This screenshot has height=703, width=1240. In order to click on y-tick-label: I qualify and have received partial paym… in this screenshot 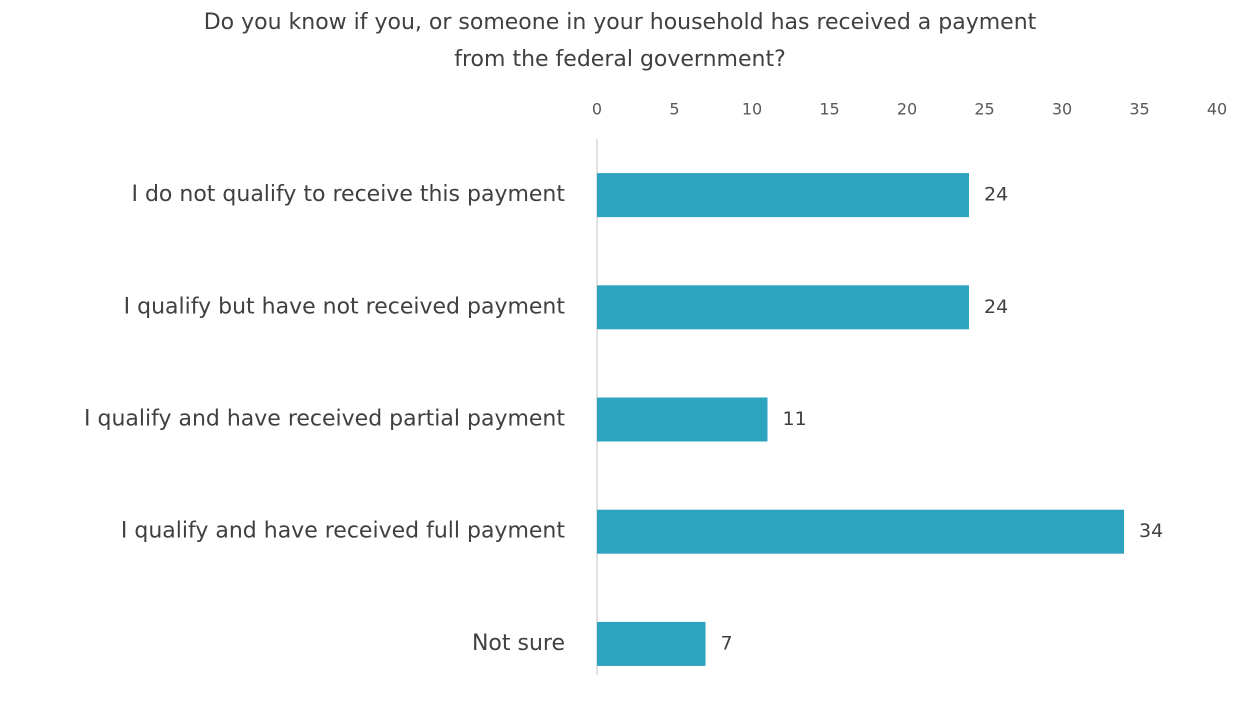, I will do `click(324, 419)`.